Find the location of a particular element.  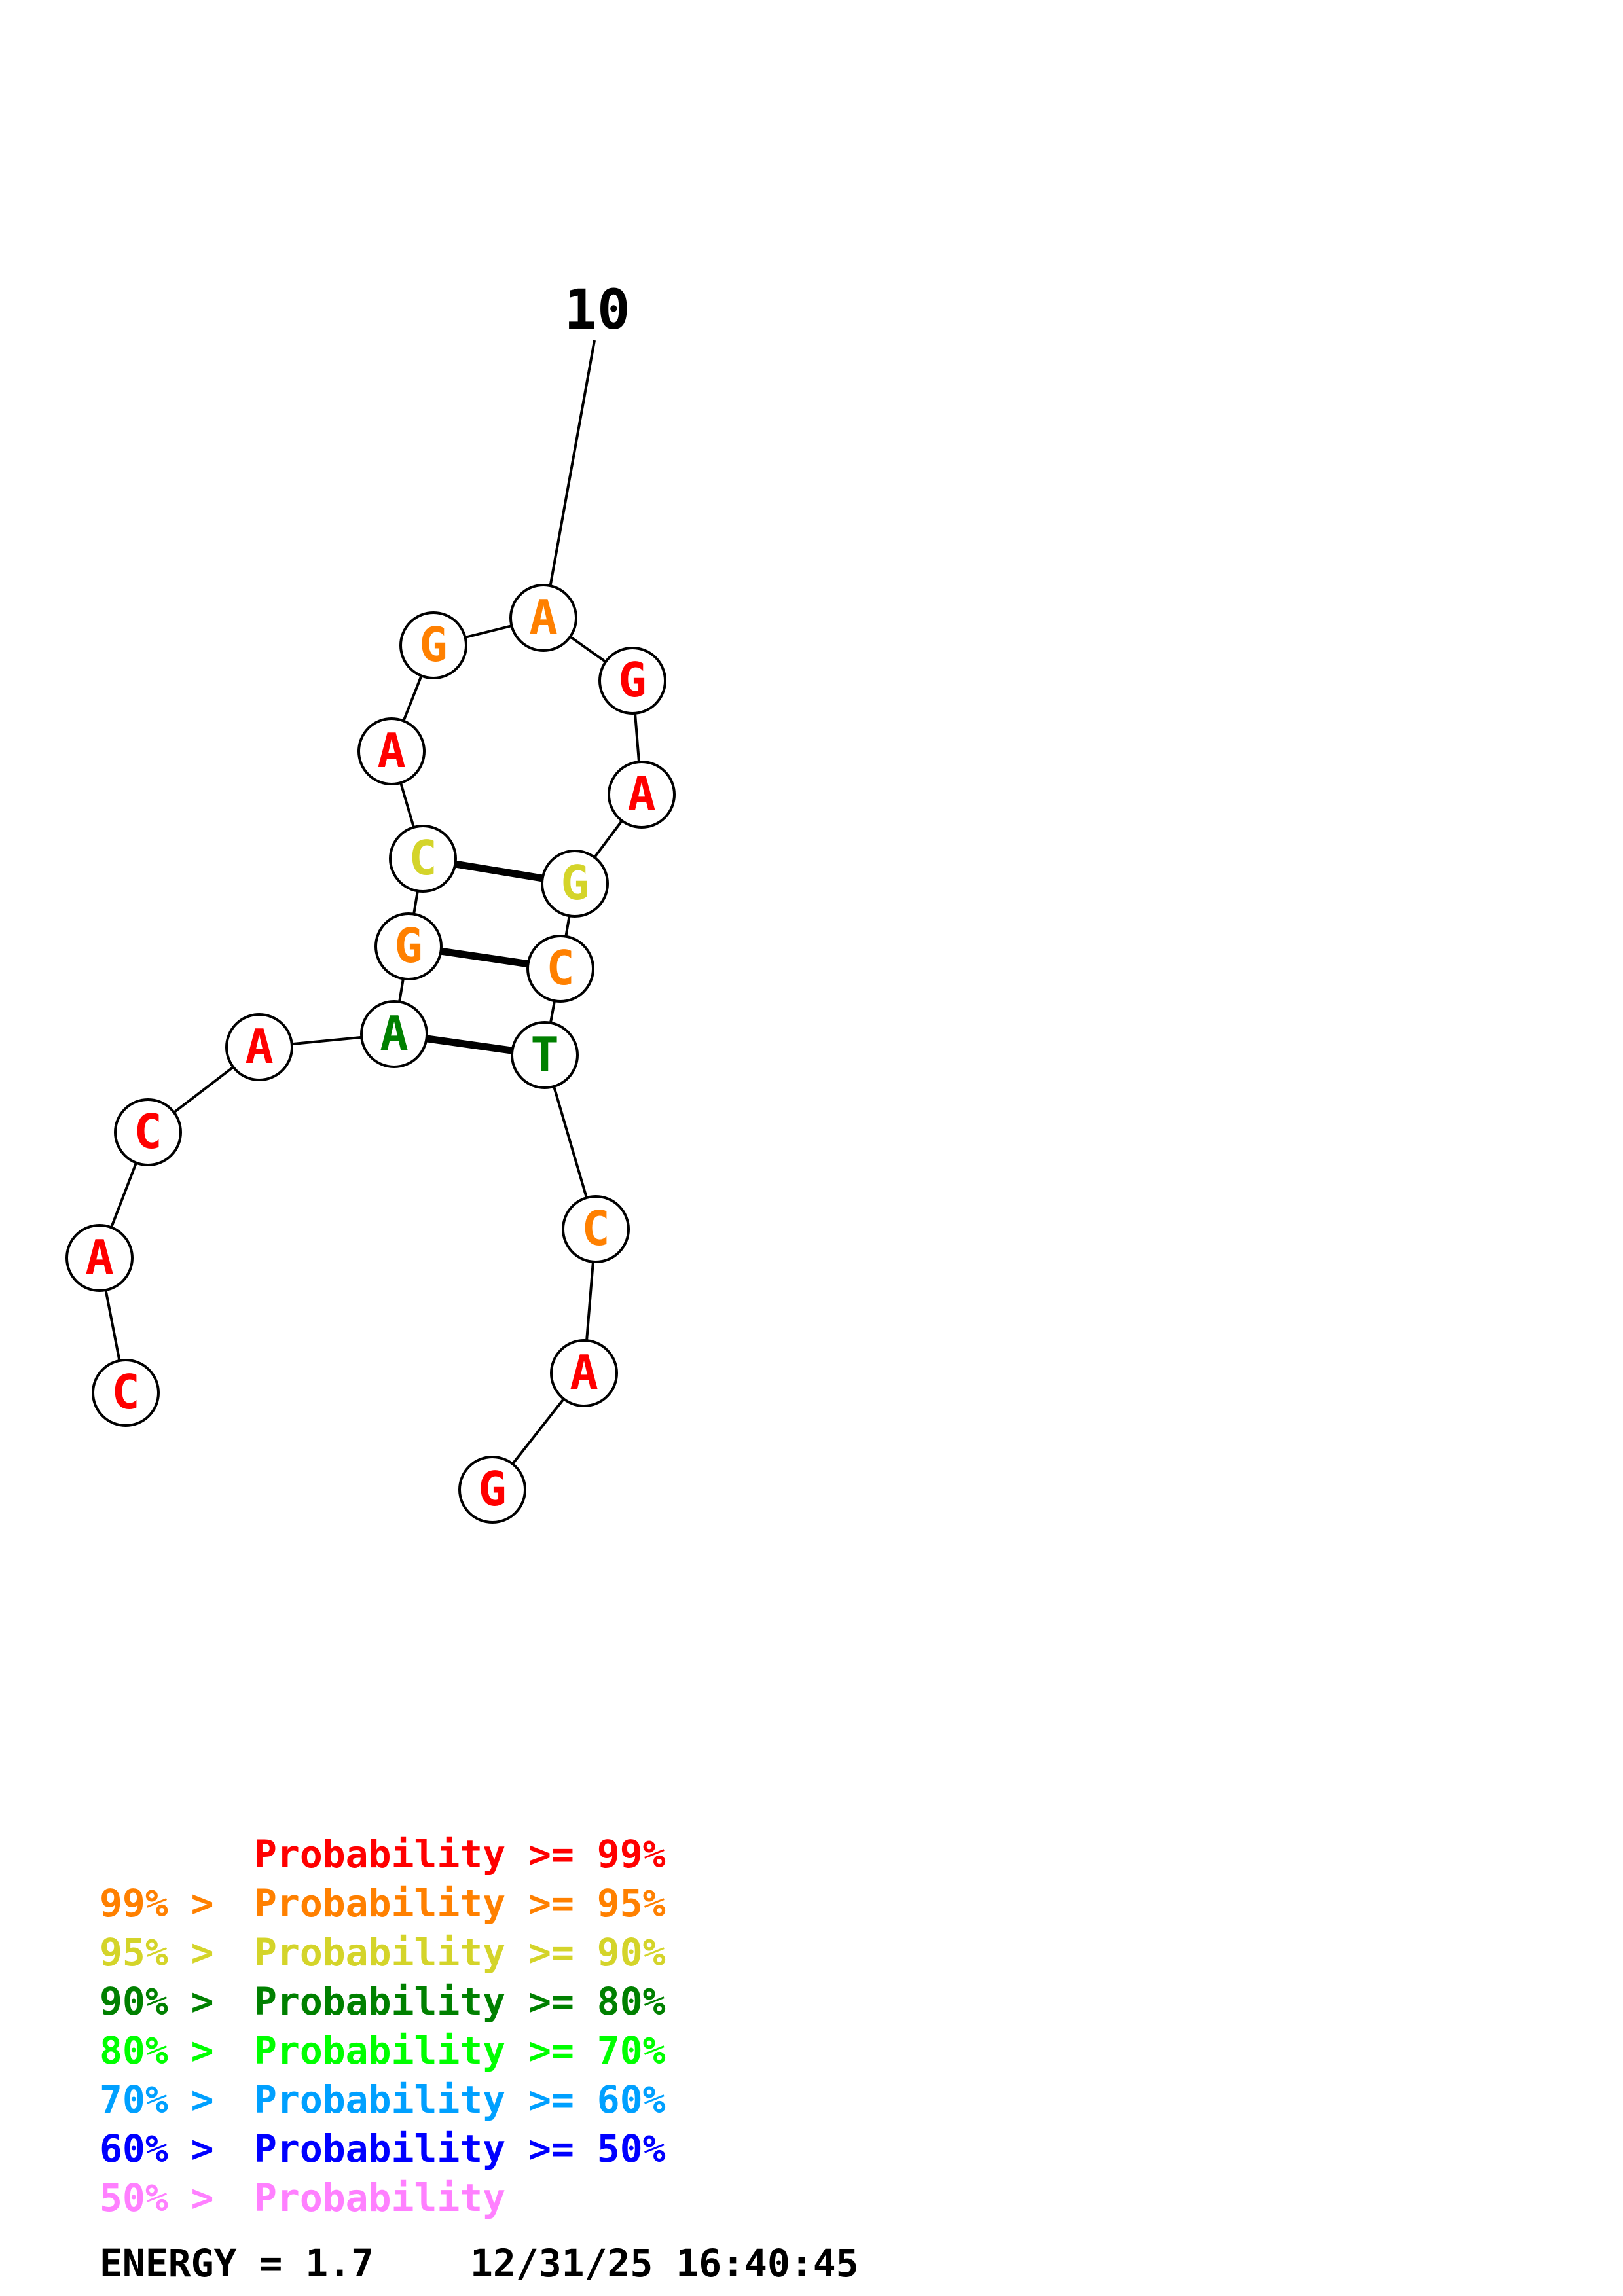

nucleotide: T is located at coordinates (545, 1055).